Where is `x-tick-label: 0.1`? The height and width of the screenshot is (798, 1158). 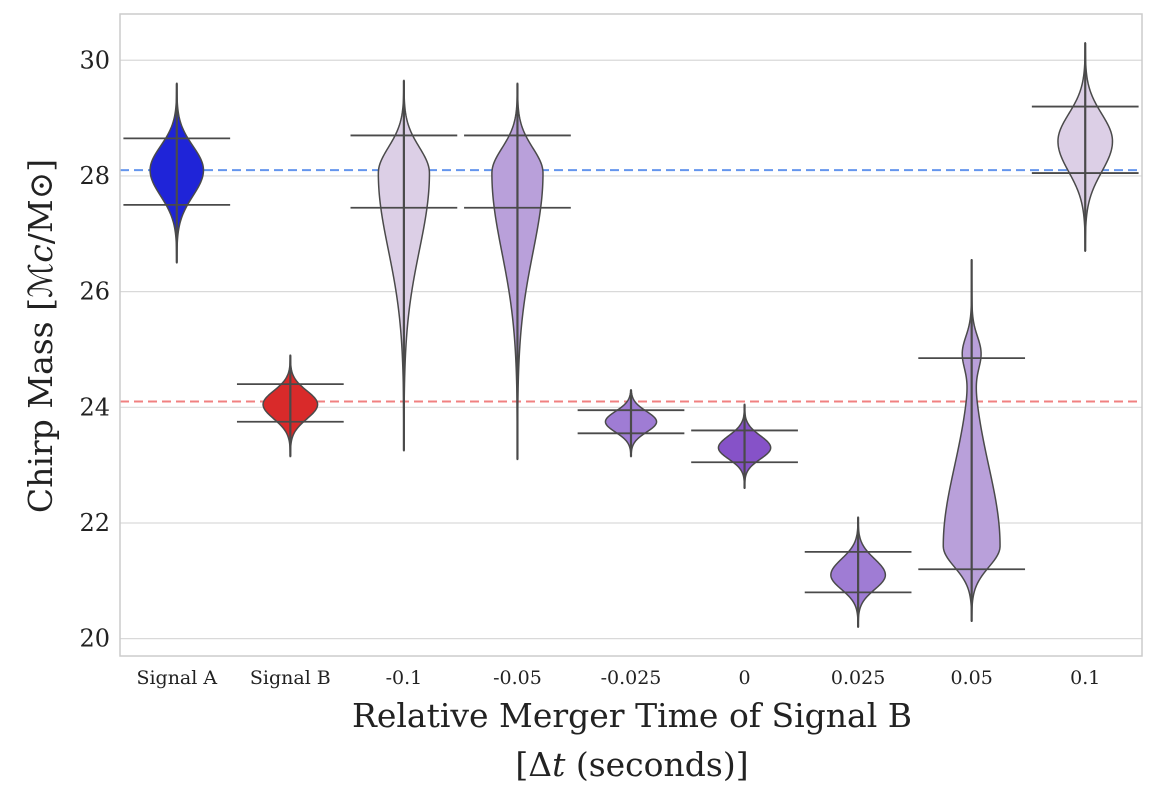
x-tick-label: 0.1 is located at coordinates (1085, 678).